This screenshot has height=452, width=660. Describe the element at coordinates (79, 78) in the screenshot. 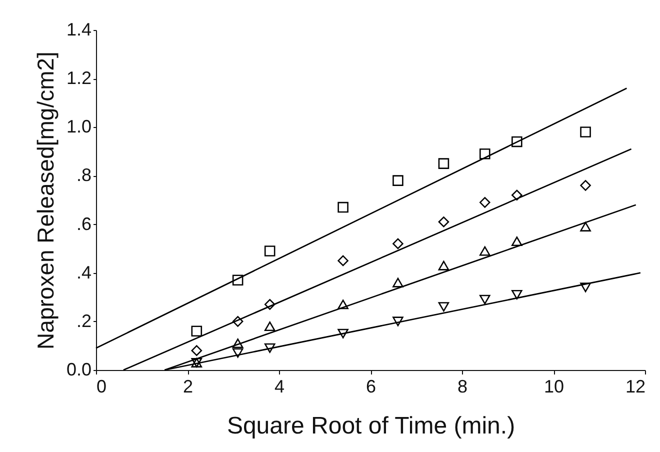

I see `y-tick-label: 1.2` at that location.